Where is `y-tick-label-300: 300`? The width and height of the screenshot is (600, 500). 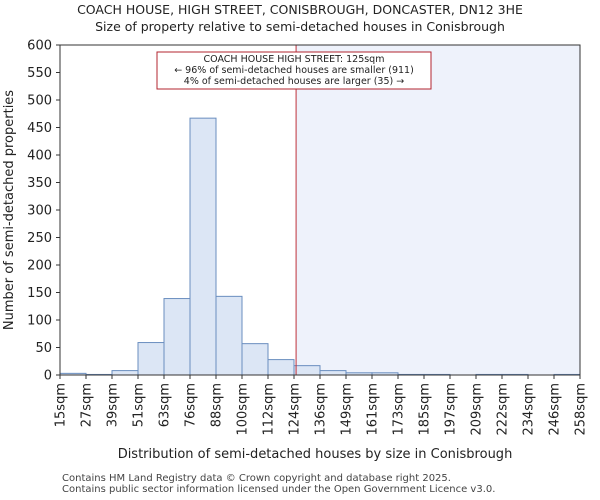
y-tick-label-300: 300 is located at coordinates (39, 211).